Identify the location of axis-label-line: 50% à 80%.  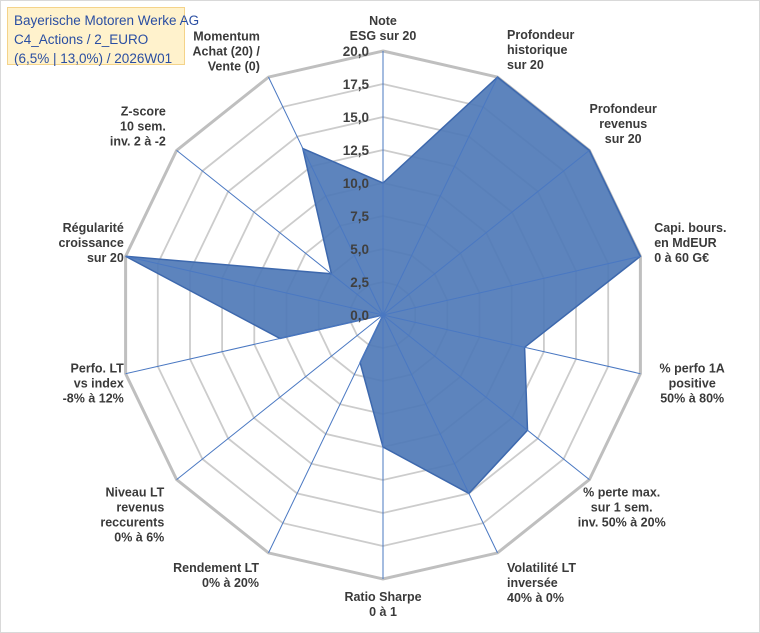
(692, 399).